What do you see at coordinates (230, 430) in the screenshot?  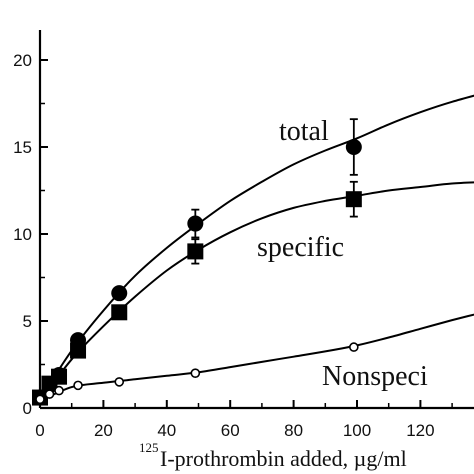 I see `x-tick-label: 60` at bounding box center [230, 430].